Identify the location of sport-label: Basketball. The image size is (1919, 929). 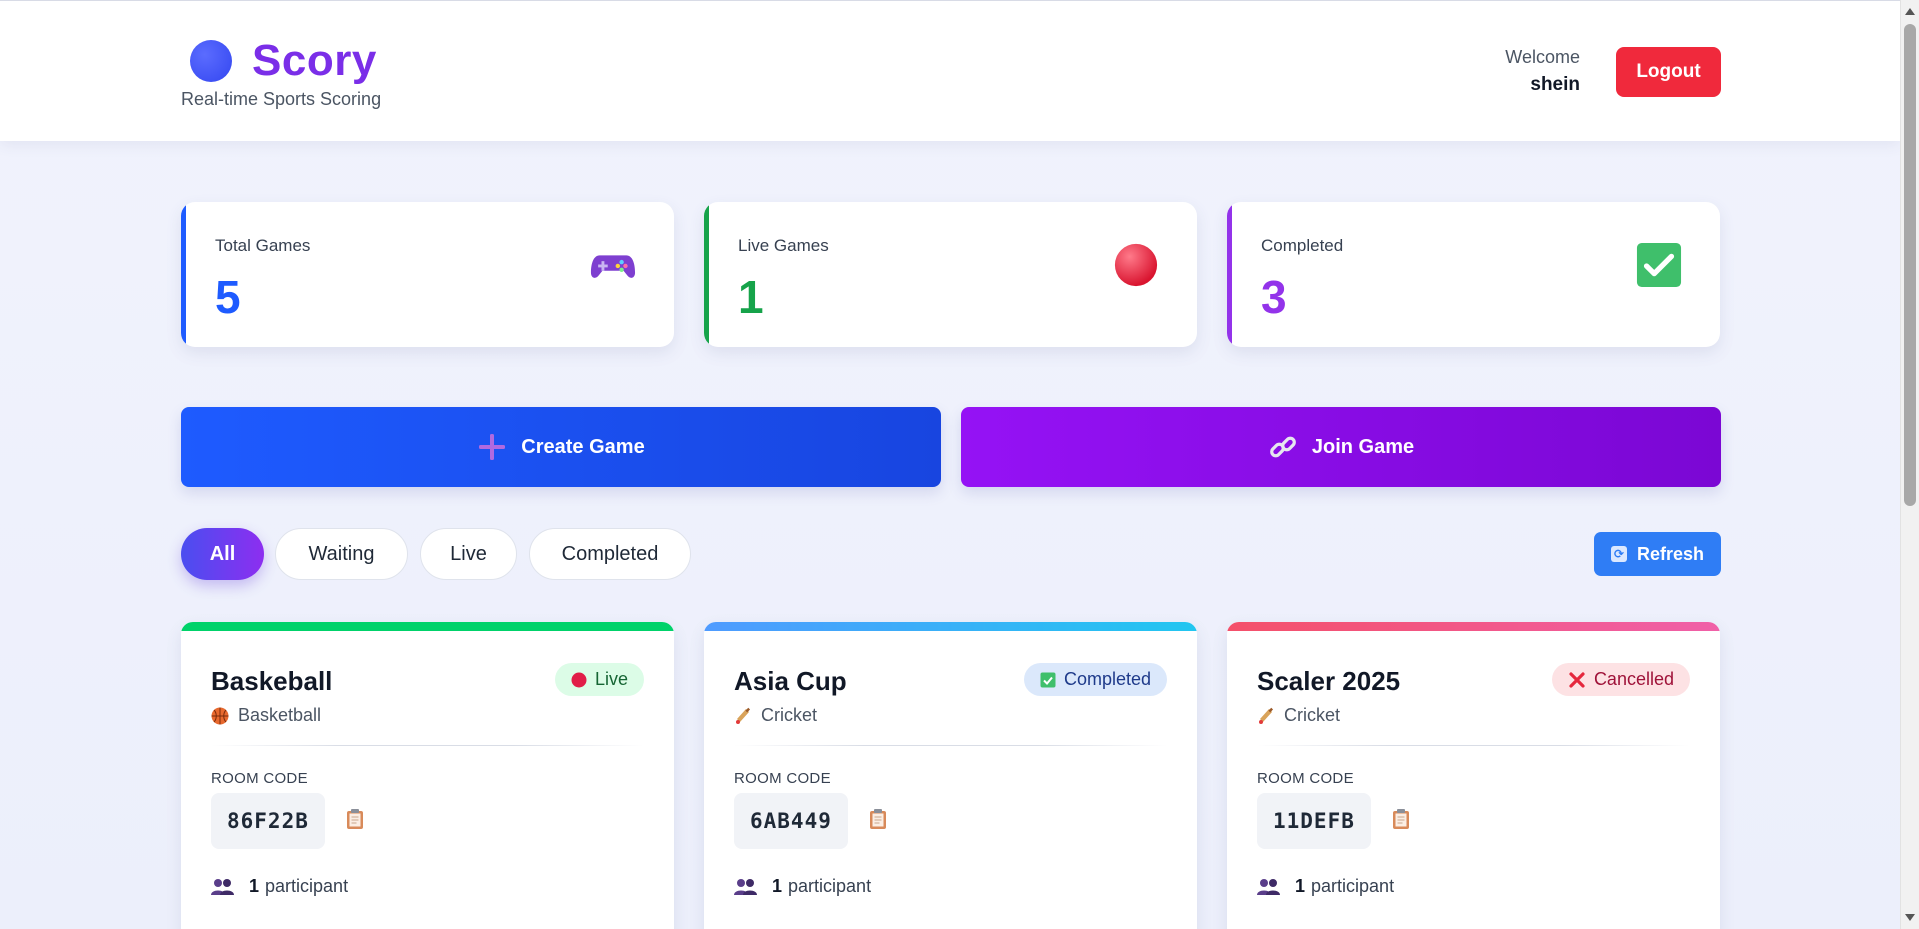
(280, 715).